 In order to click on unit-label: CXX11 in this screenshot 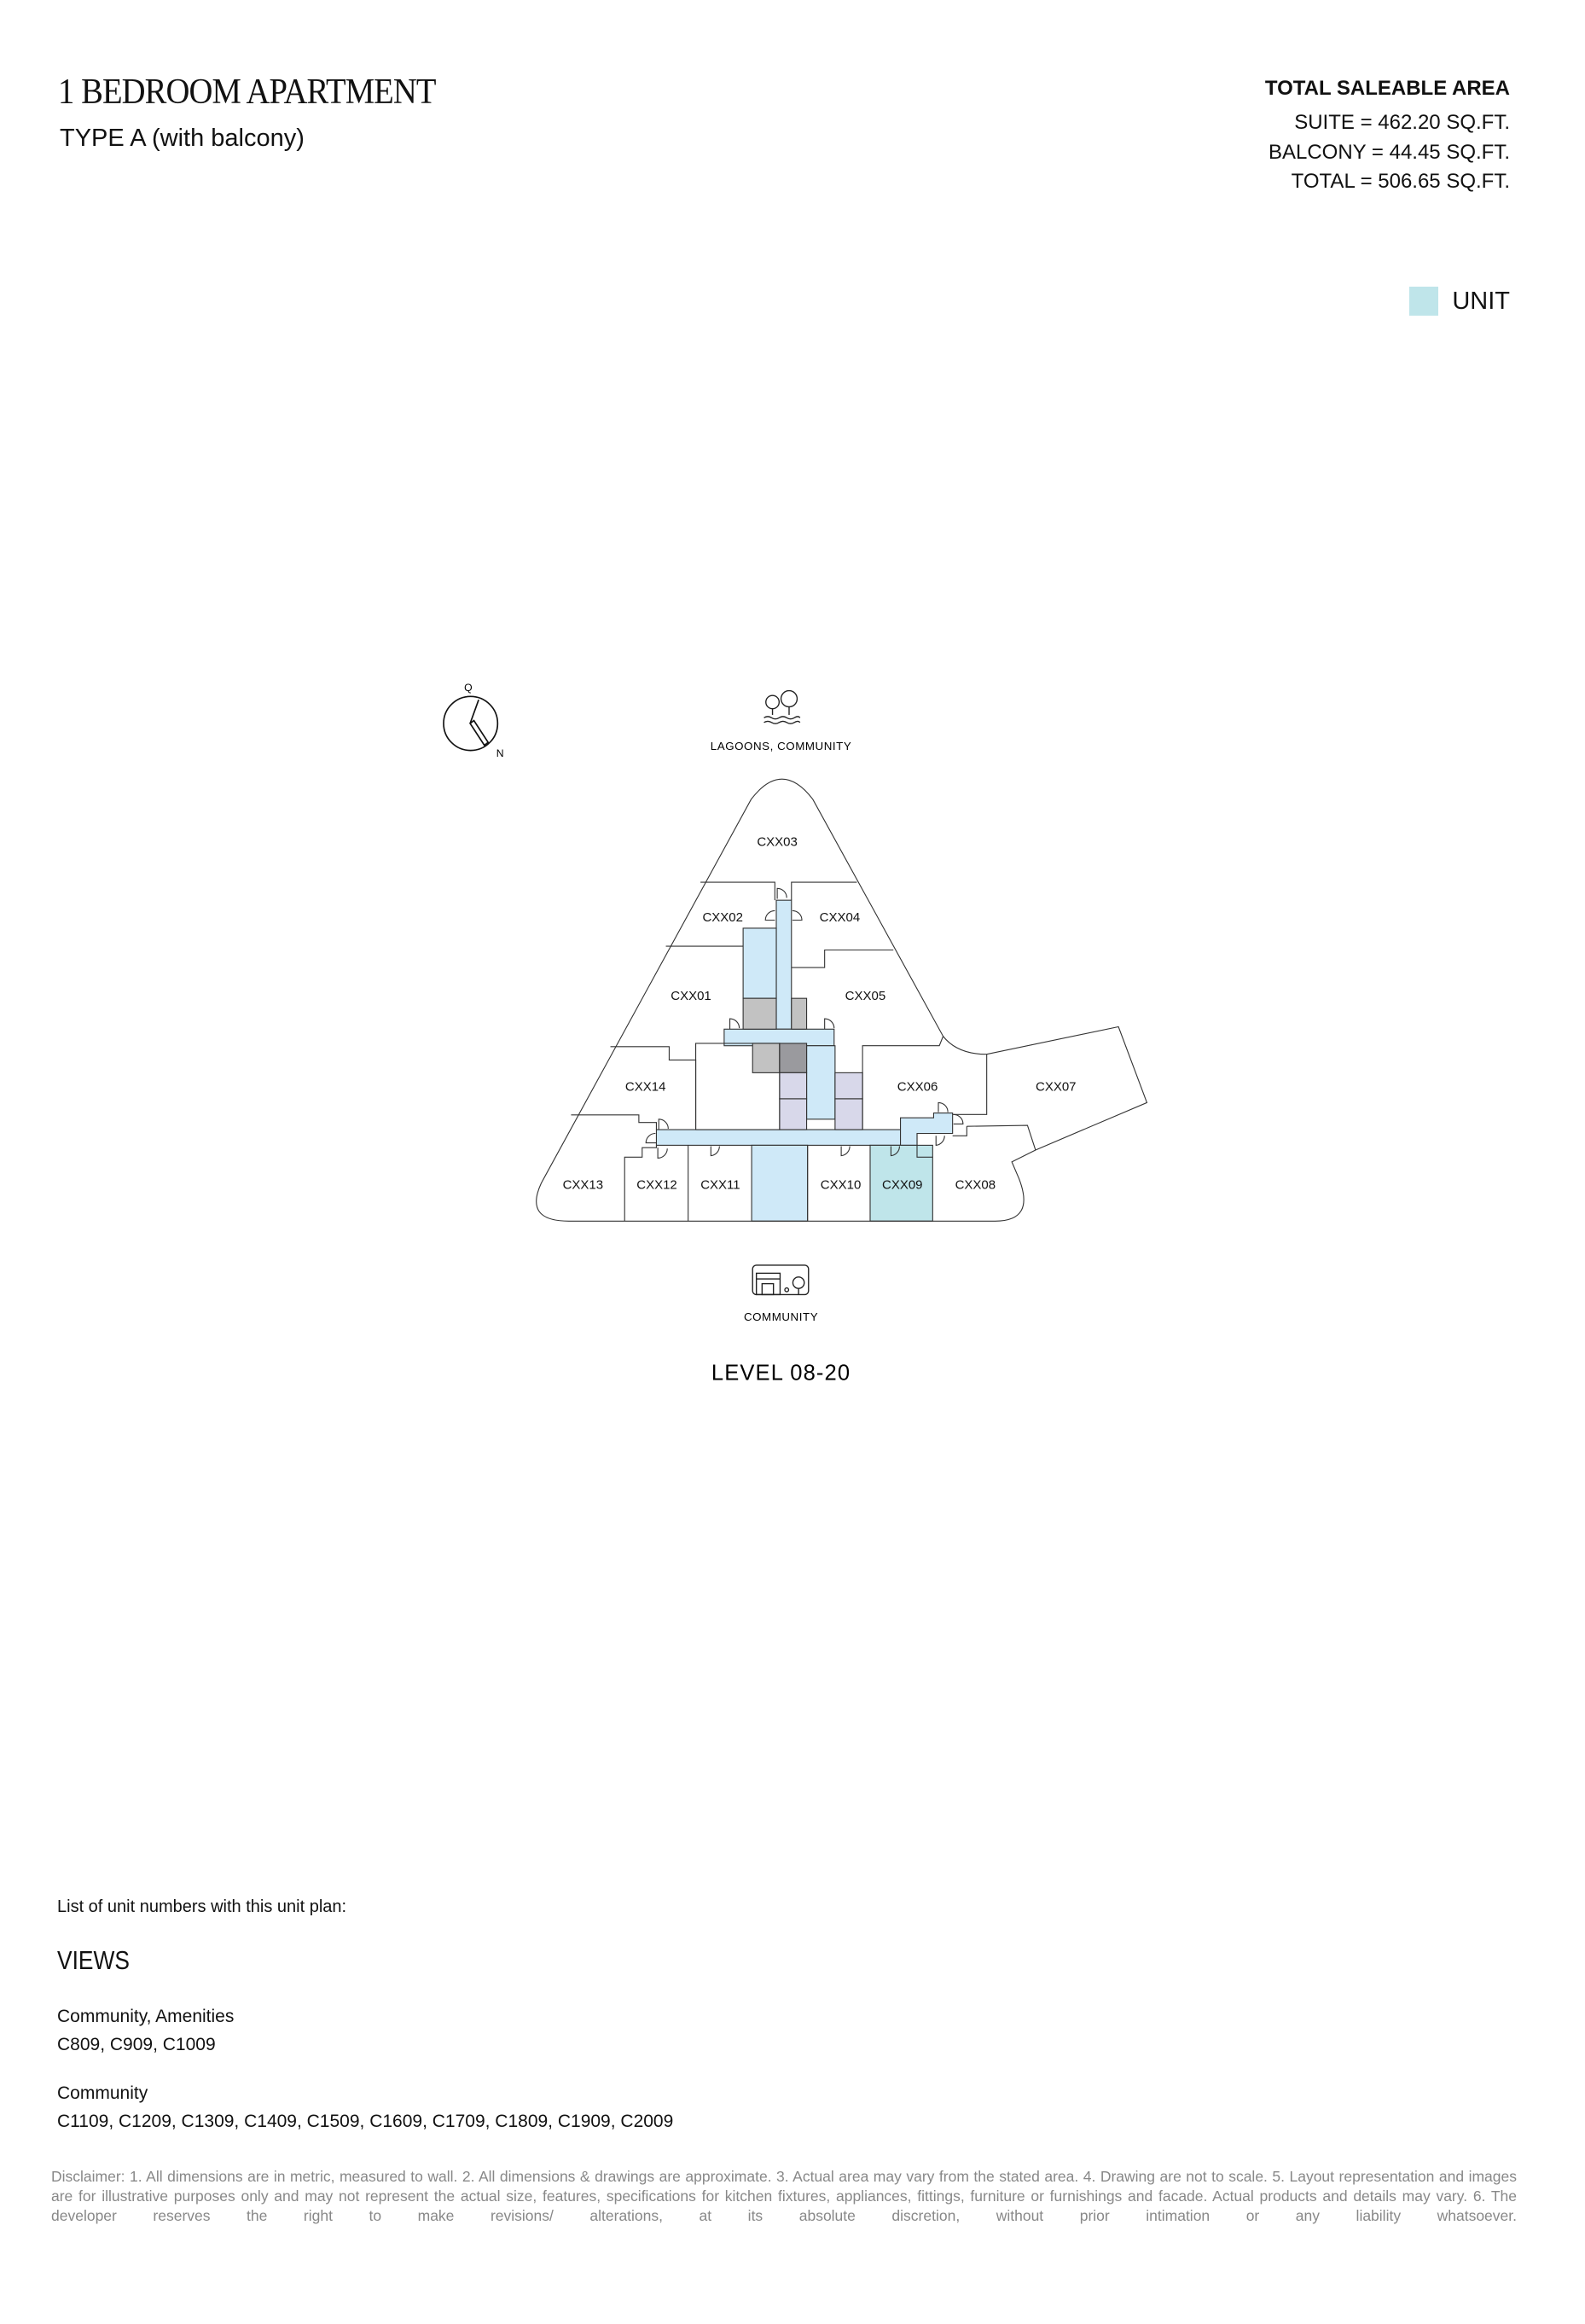, I will do `click(720, 1185)`.